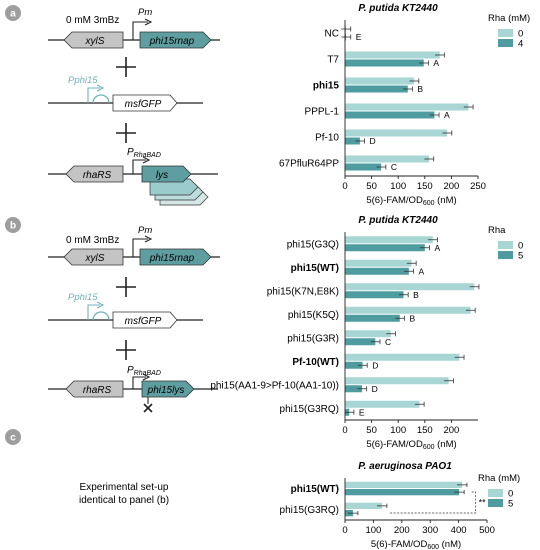  Describe the element at coordinates (143, 321) in the screenshot. I see `svg-text: msfGFP` at that location.